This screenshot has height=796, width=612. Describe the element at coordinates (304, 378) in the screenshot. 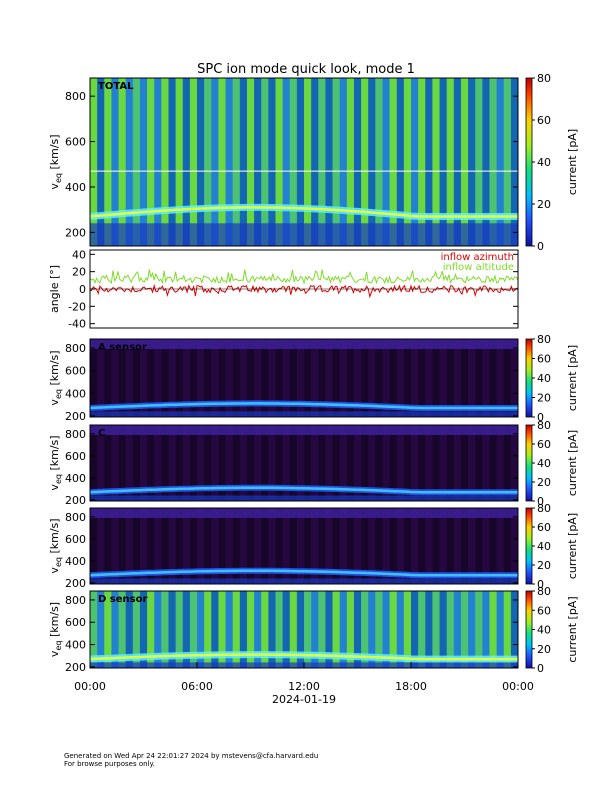

I see `A-frame` at that location.